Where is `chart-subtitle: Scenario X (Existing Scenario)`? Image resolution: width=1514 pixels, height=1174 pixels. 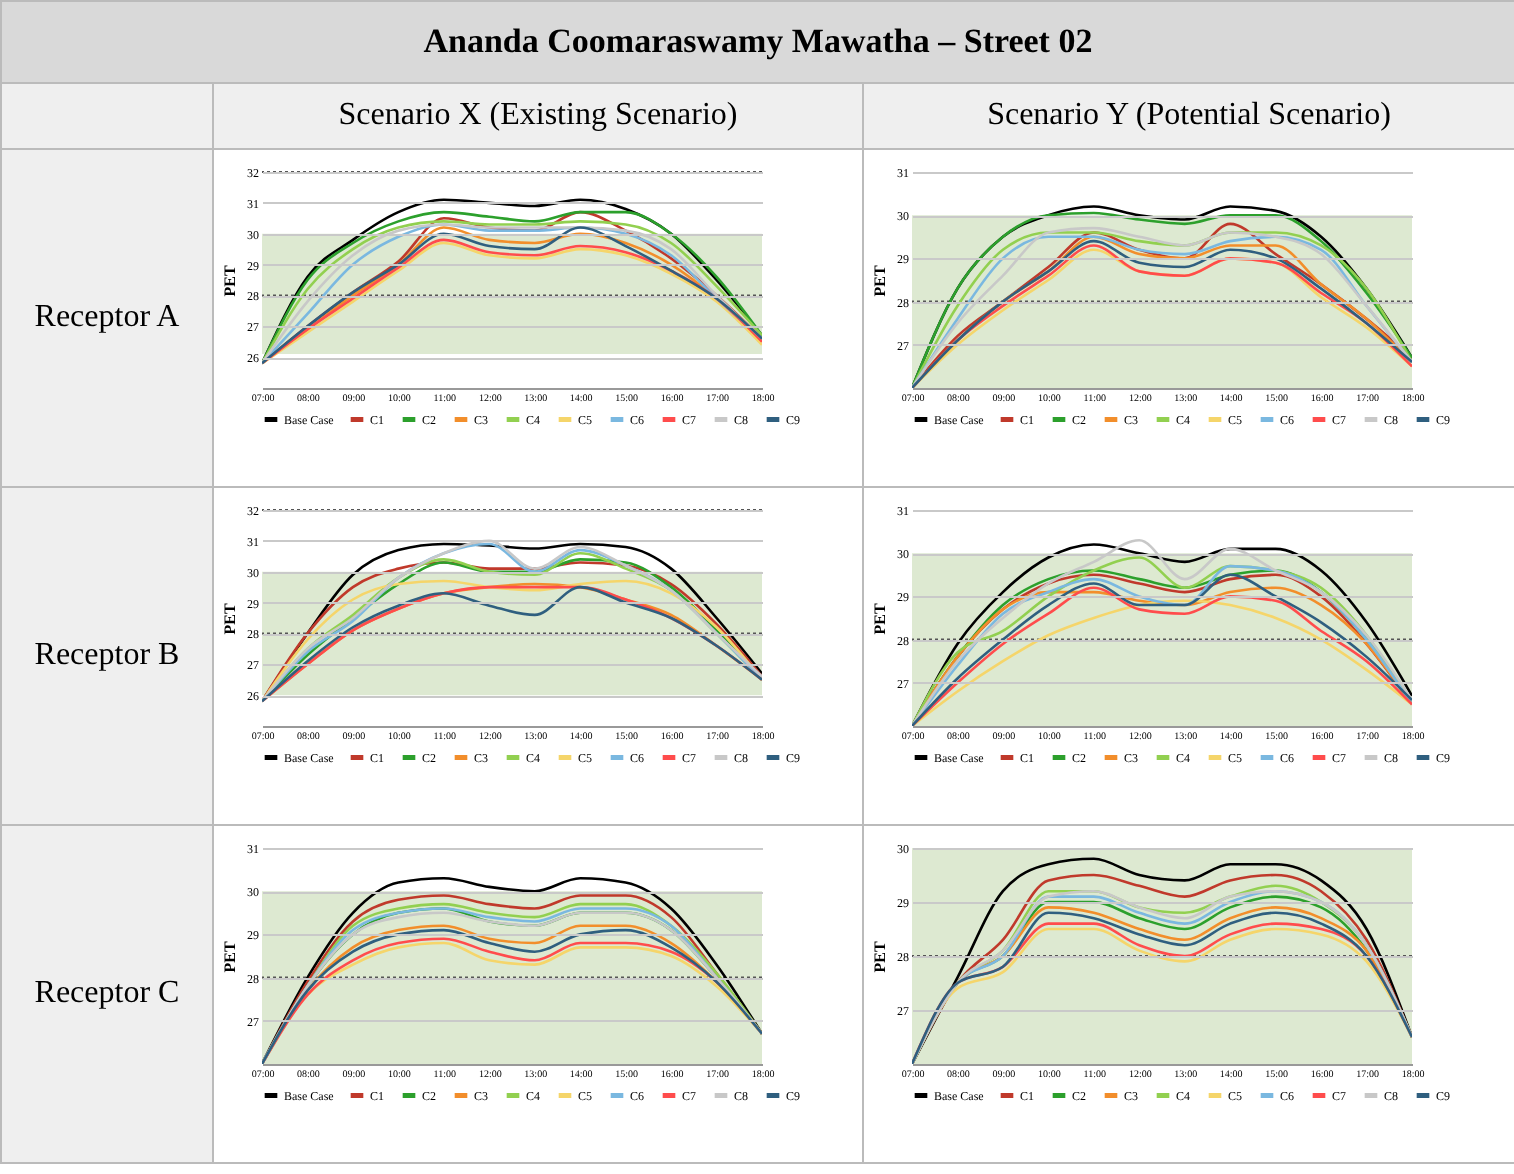
chart-subtitle: Scenario X (Existing Scenario) is located at coordinates (538, 116).